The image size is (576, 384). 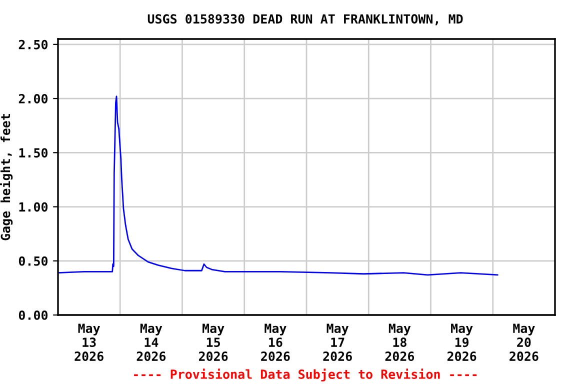 What do you see at coordinates (33, 45) in the screenshot?
I see `y-tick-label: 2.50` at bounding box center [33, 45].